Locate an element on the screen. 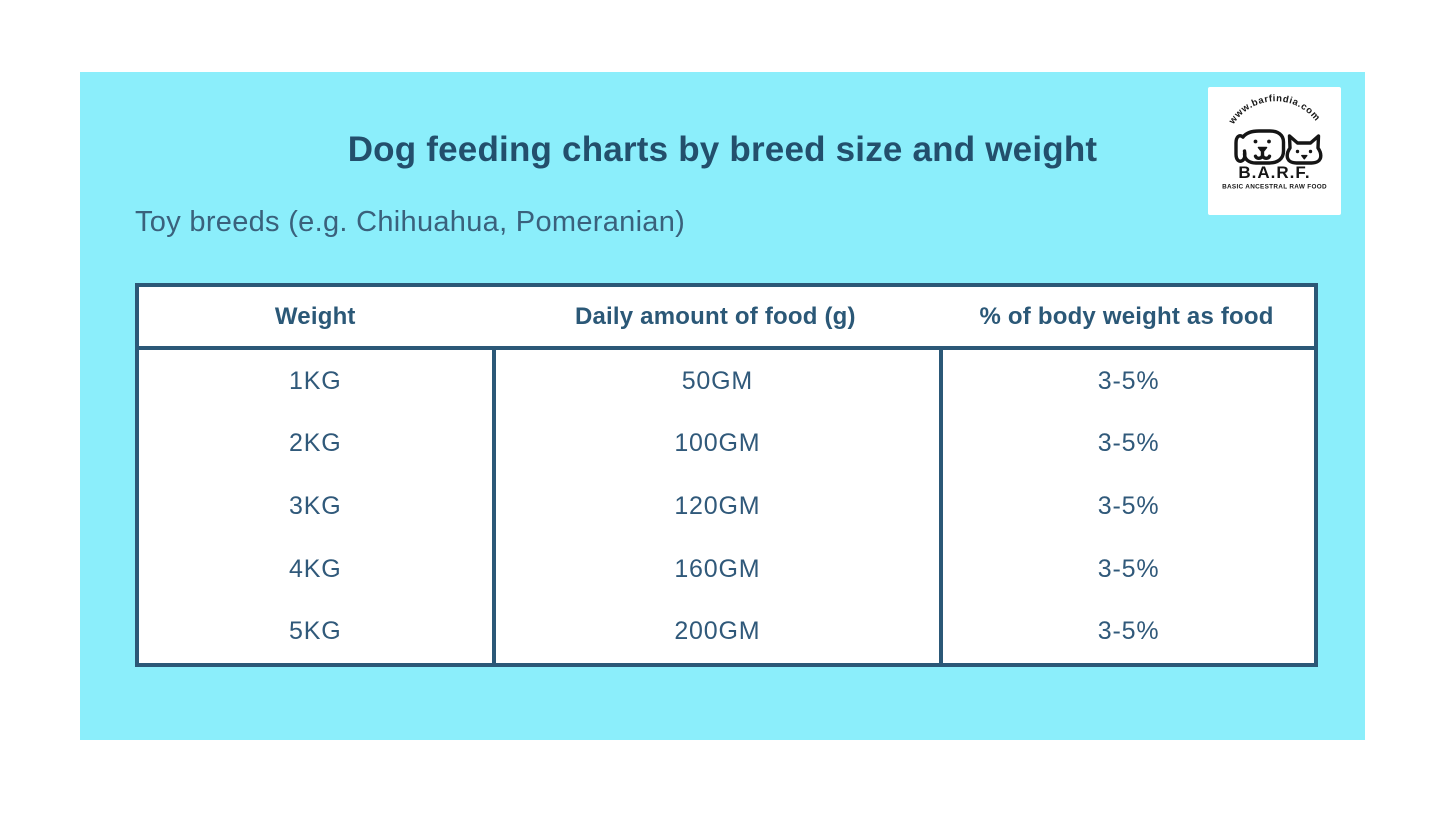 This screenshot has width=1445, height=813. table-row: 3KG 120GM 3-5% is located at coordinates (726, 506).